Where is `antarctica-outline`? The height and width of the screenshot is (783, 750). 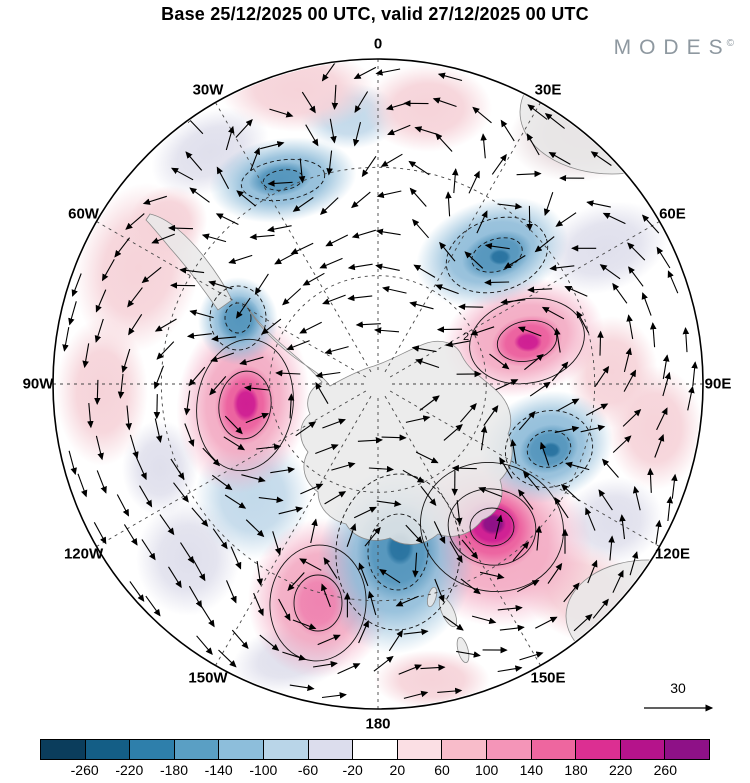
antarctica-outline is located at coordinates (378, 423).